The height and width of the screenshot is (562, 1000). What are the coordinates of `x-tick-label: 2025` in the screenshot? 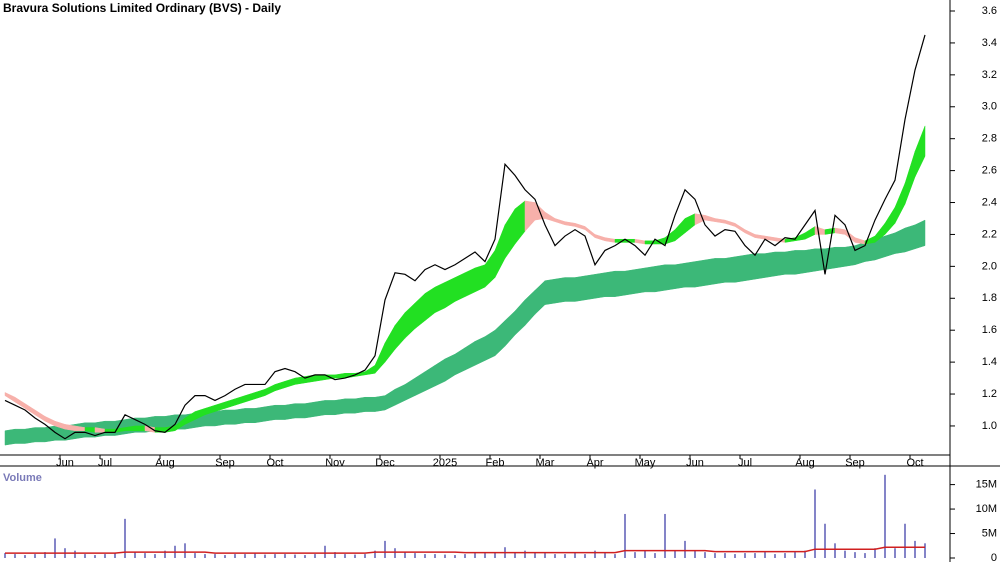 It's located at (445, 463).